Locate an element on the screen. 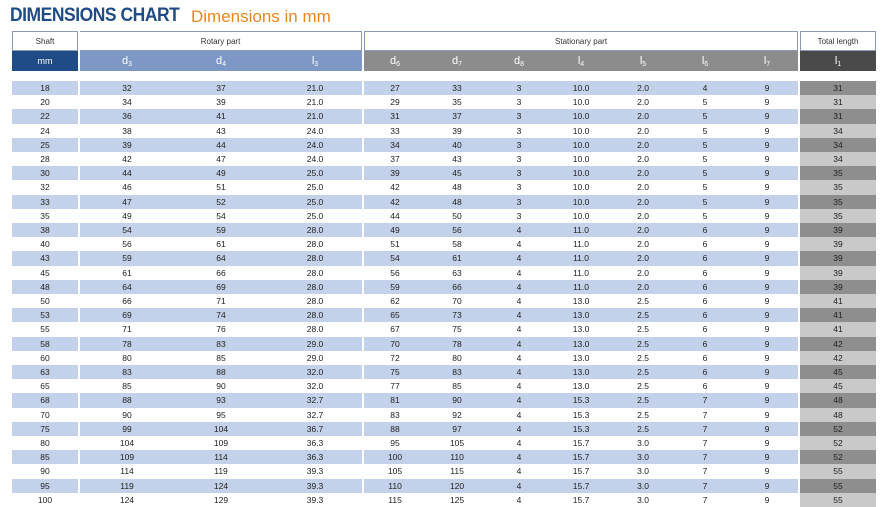 This screenshot has width=891, height=507. cell-l3: 36.3 is located at coordinates (315, 443).